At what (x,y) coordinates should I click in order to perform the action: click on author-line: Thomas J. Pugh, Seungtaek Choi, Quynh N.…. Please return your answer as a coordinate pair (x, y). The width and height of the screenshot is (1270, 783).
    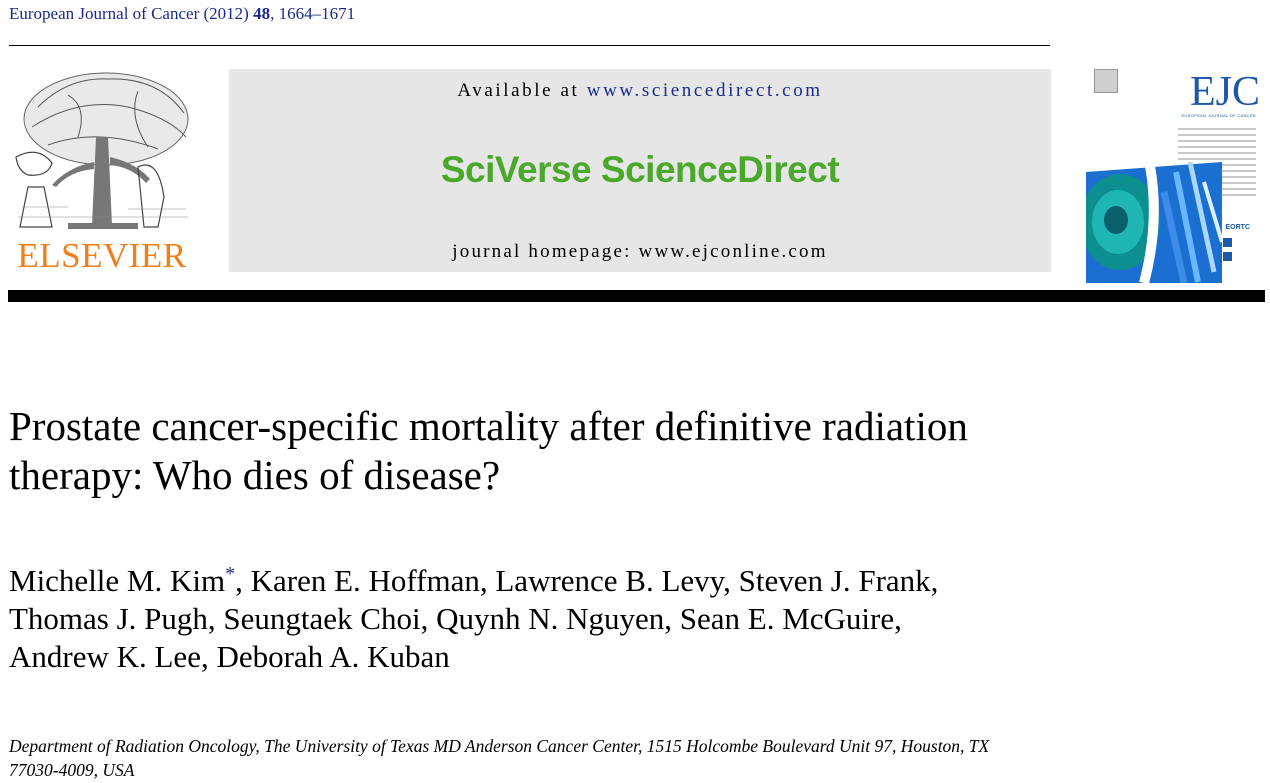
    Looking at the image, I should click on (455, 618).